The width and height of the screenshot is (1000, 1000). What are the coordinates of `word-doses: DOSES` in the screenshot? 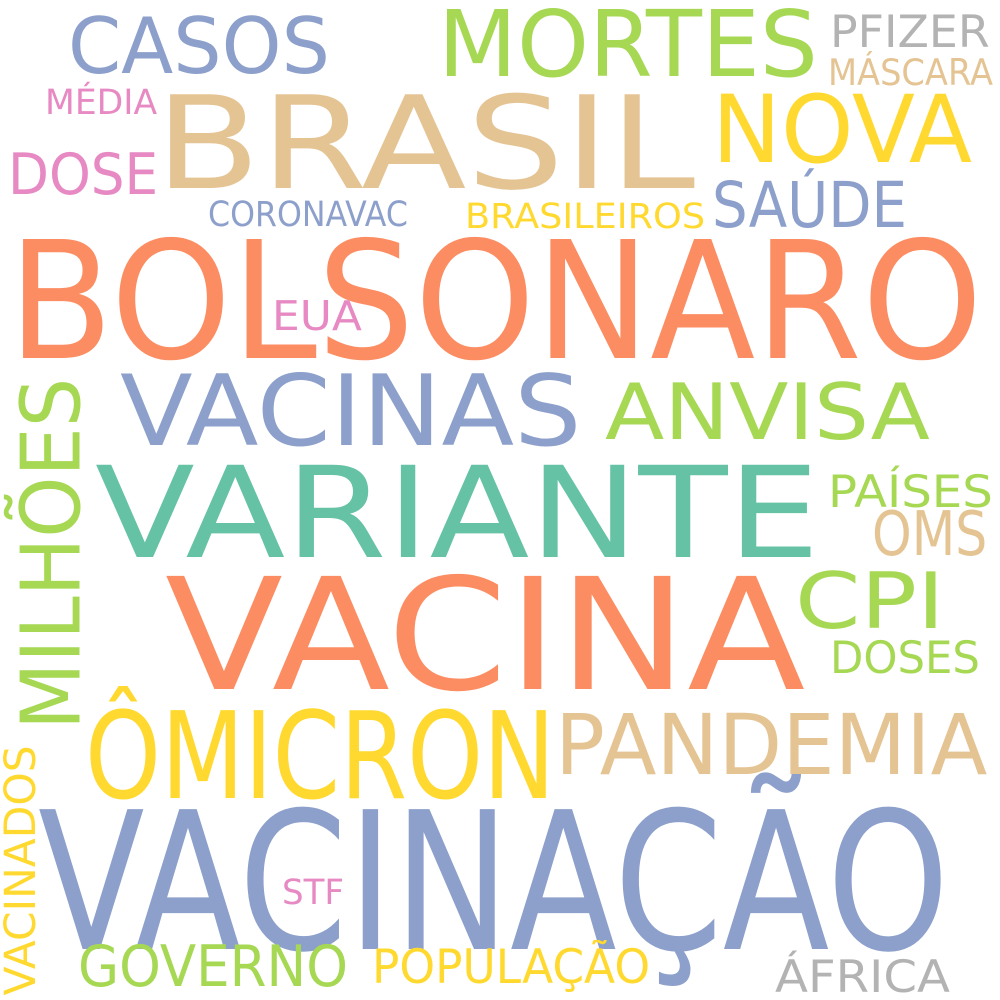 It's located at (905, 657).